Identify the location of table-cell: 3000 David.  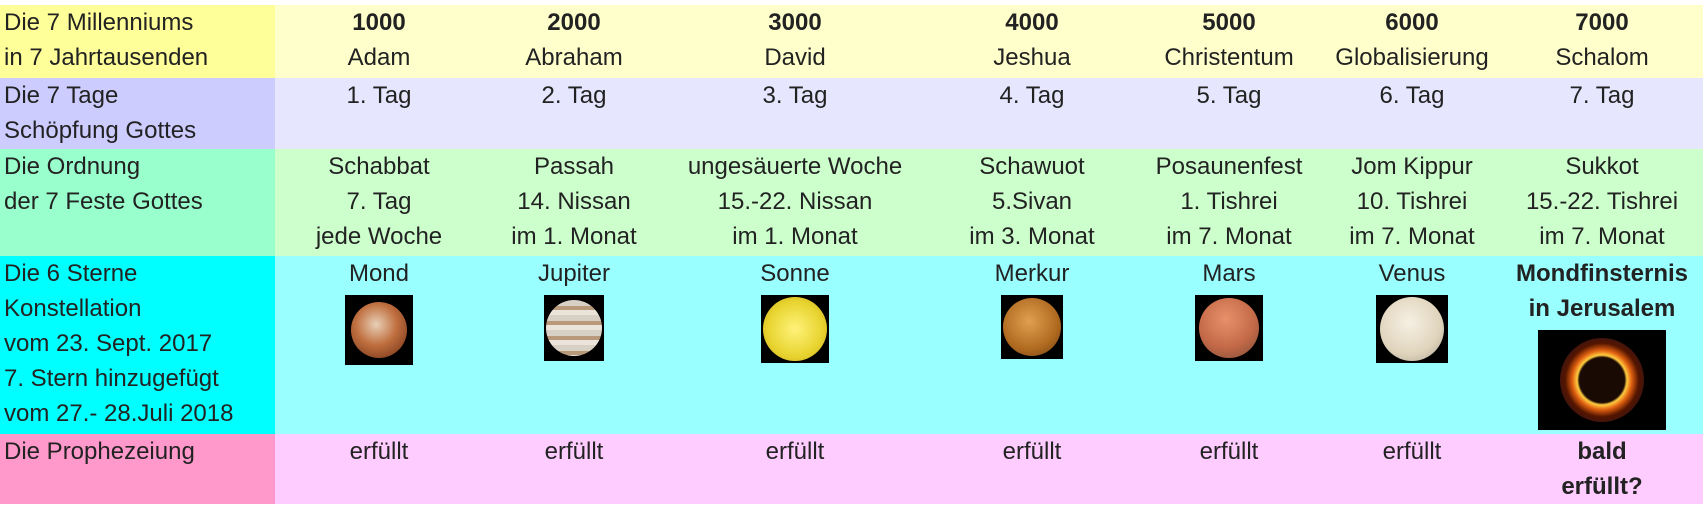
(795, 40).